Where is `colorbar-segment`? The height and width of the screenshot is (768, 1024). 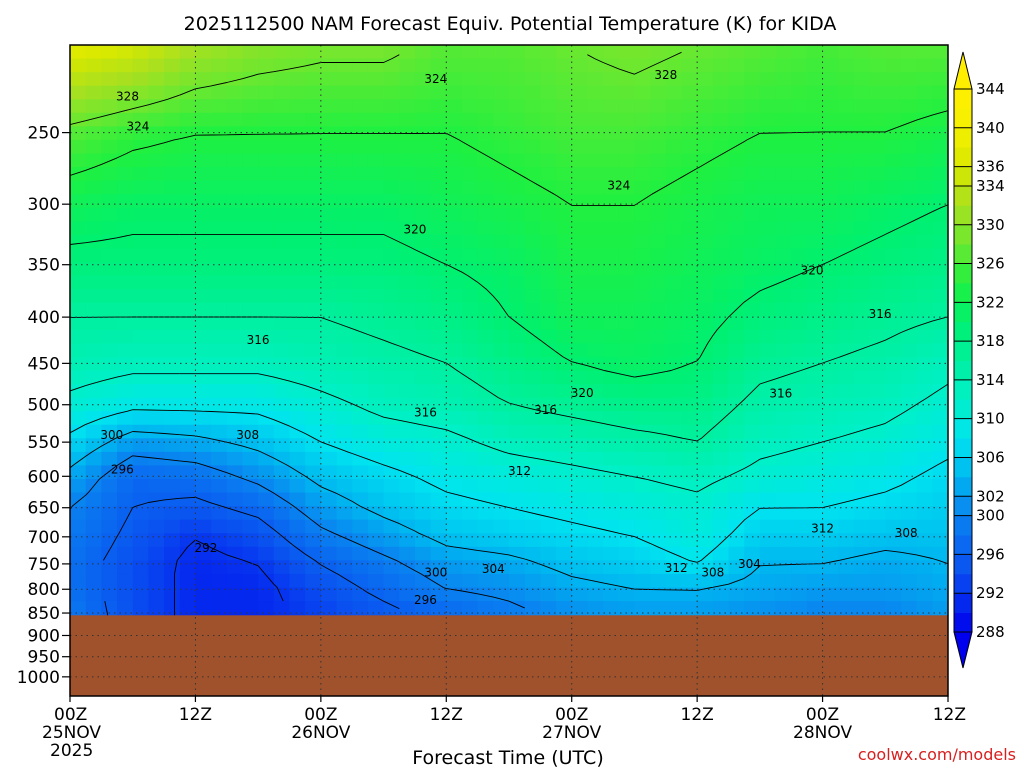
colorbar-segment is located at coordinates (963, 351).